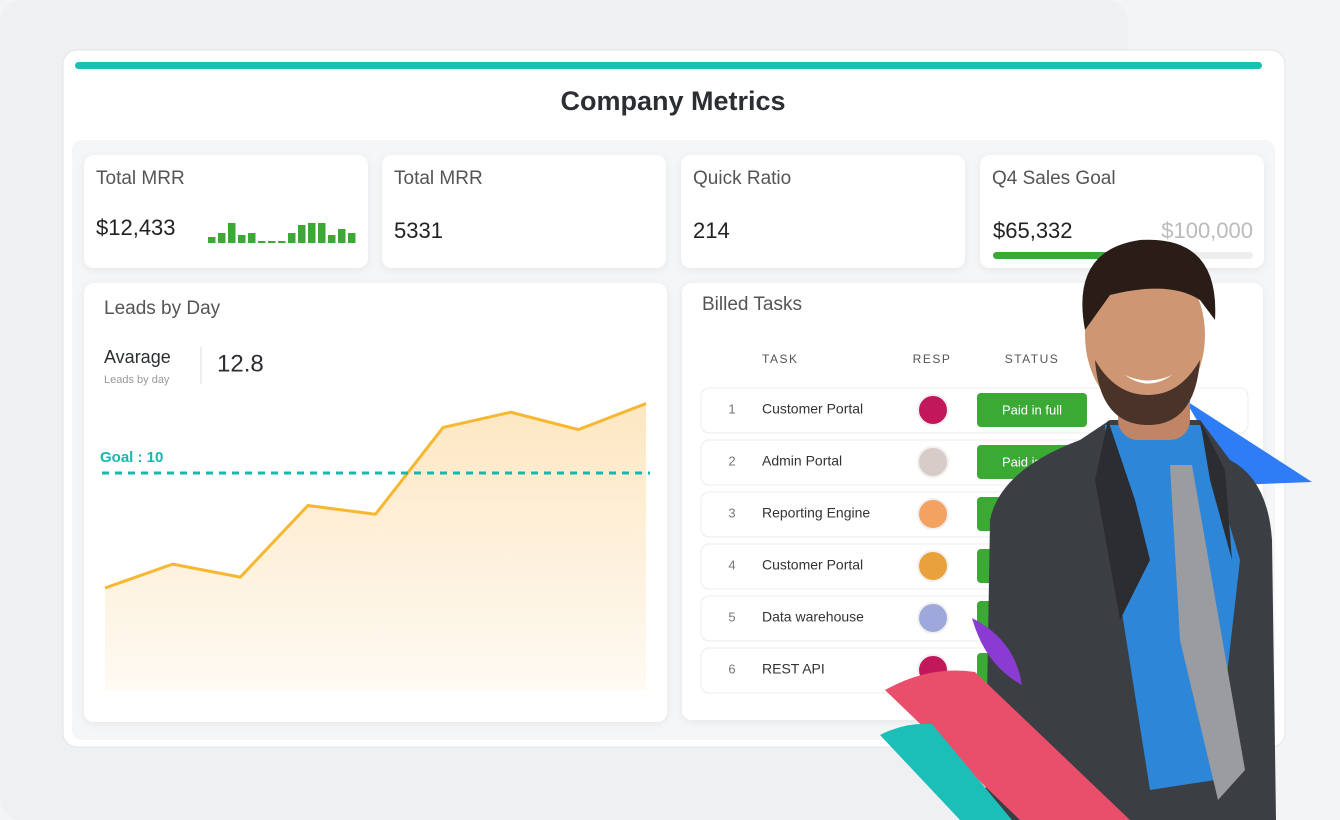 The image size is (1340, 820). What do you see at coordinates (1148, 379) in the screenshot?
I see `teeth` at bounding box center [1148, 379].